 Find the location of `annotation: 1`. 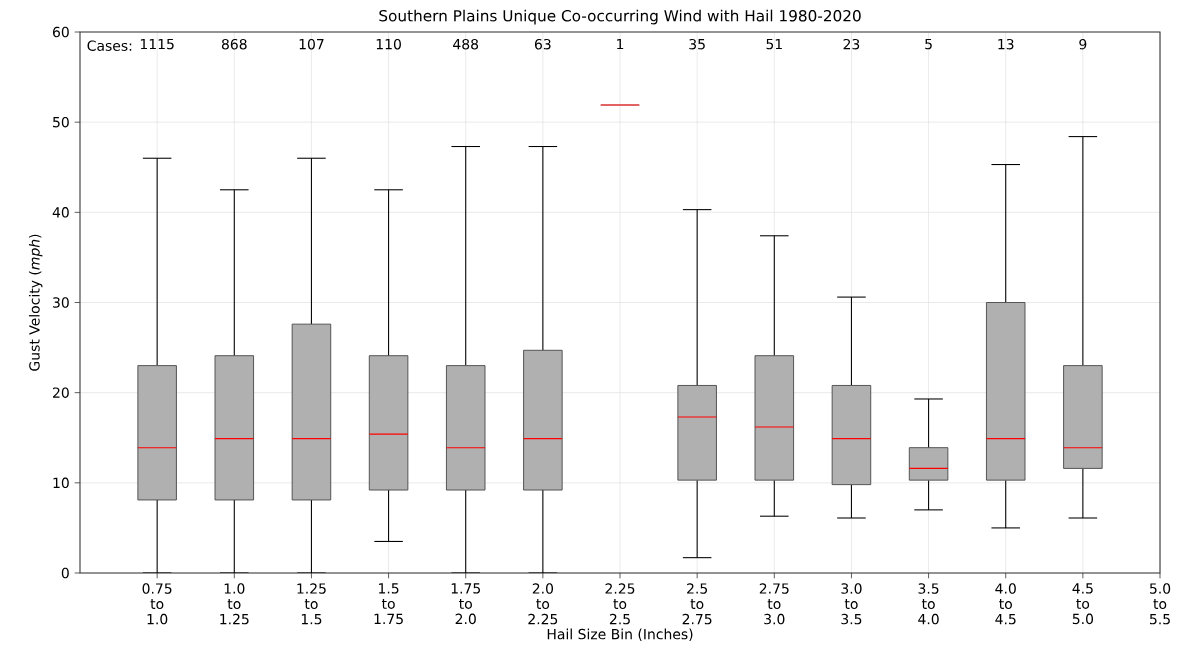

annotation: 1 is located at coordinates (620, 44).